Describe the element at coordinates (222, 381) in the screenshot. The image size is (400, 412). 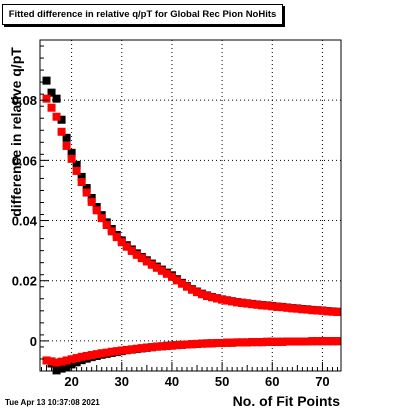
I see `x-tick-label: 50` at that location.